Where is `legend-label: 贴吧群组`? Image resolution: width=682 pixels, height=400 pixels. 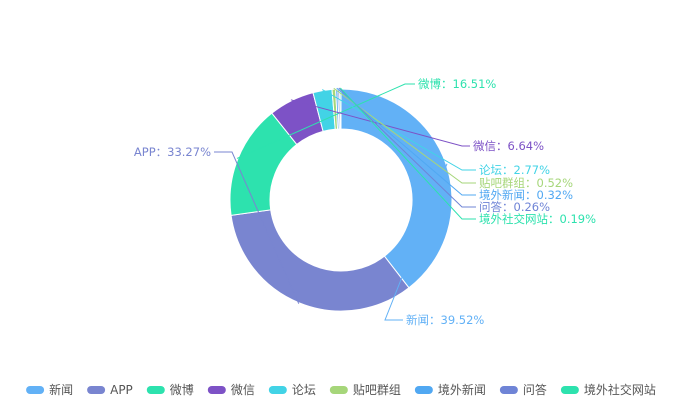 legend-label: 贴吧群组 is located at coordinates (377, 390).